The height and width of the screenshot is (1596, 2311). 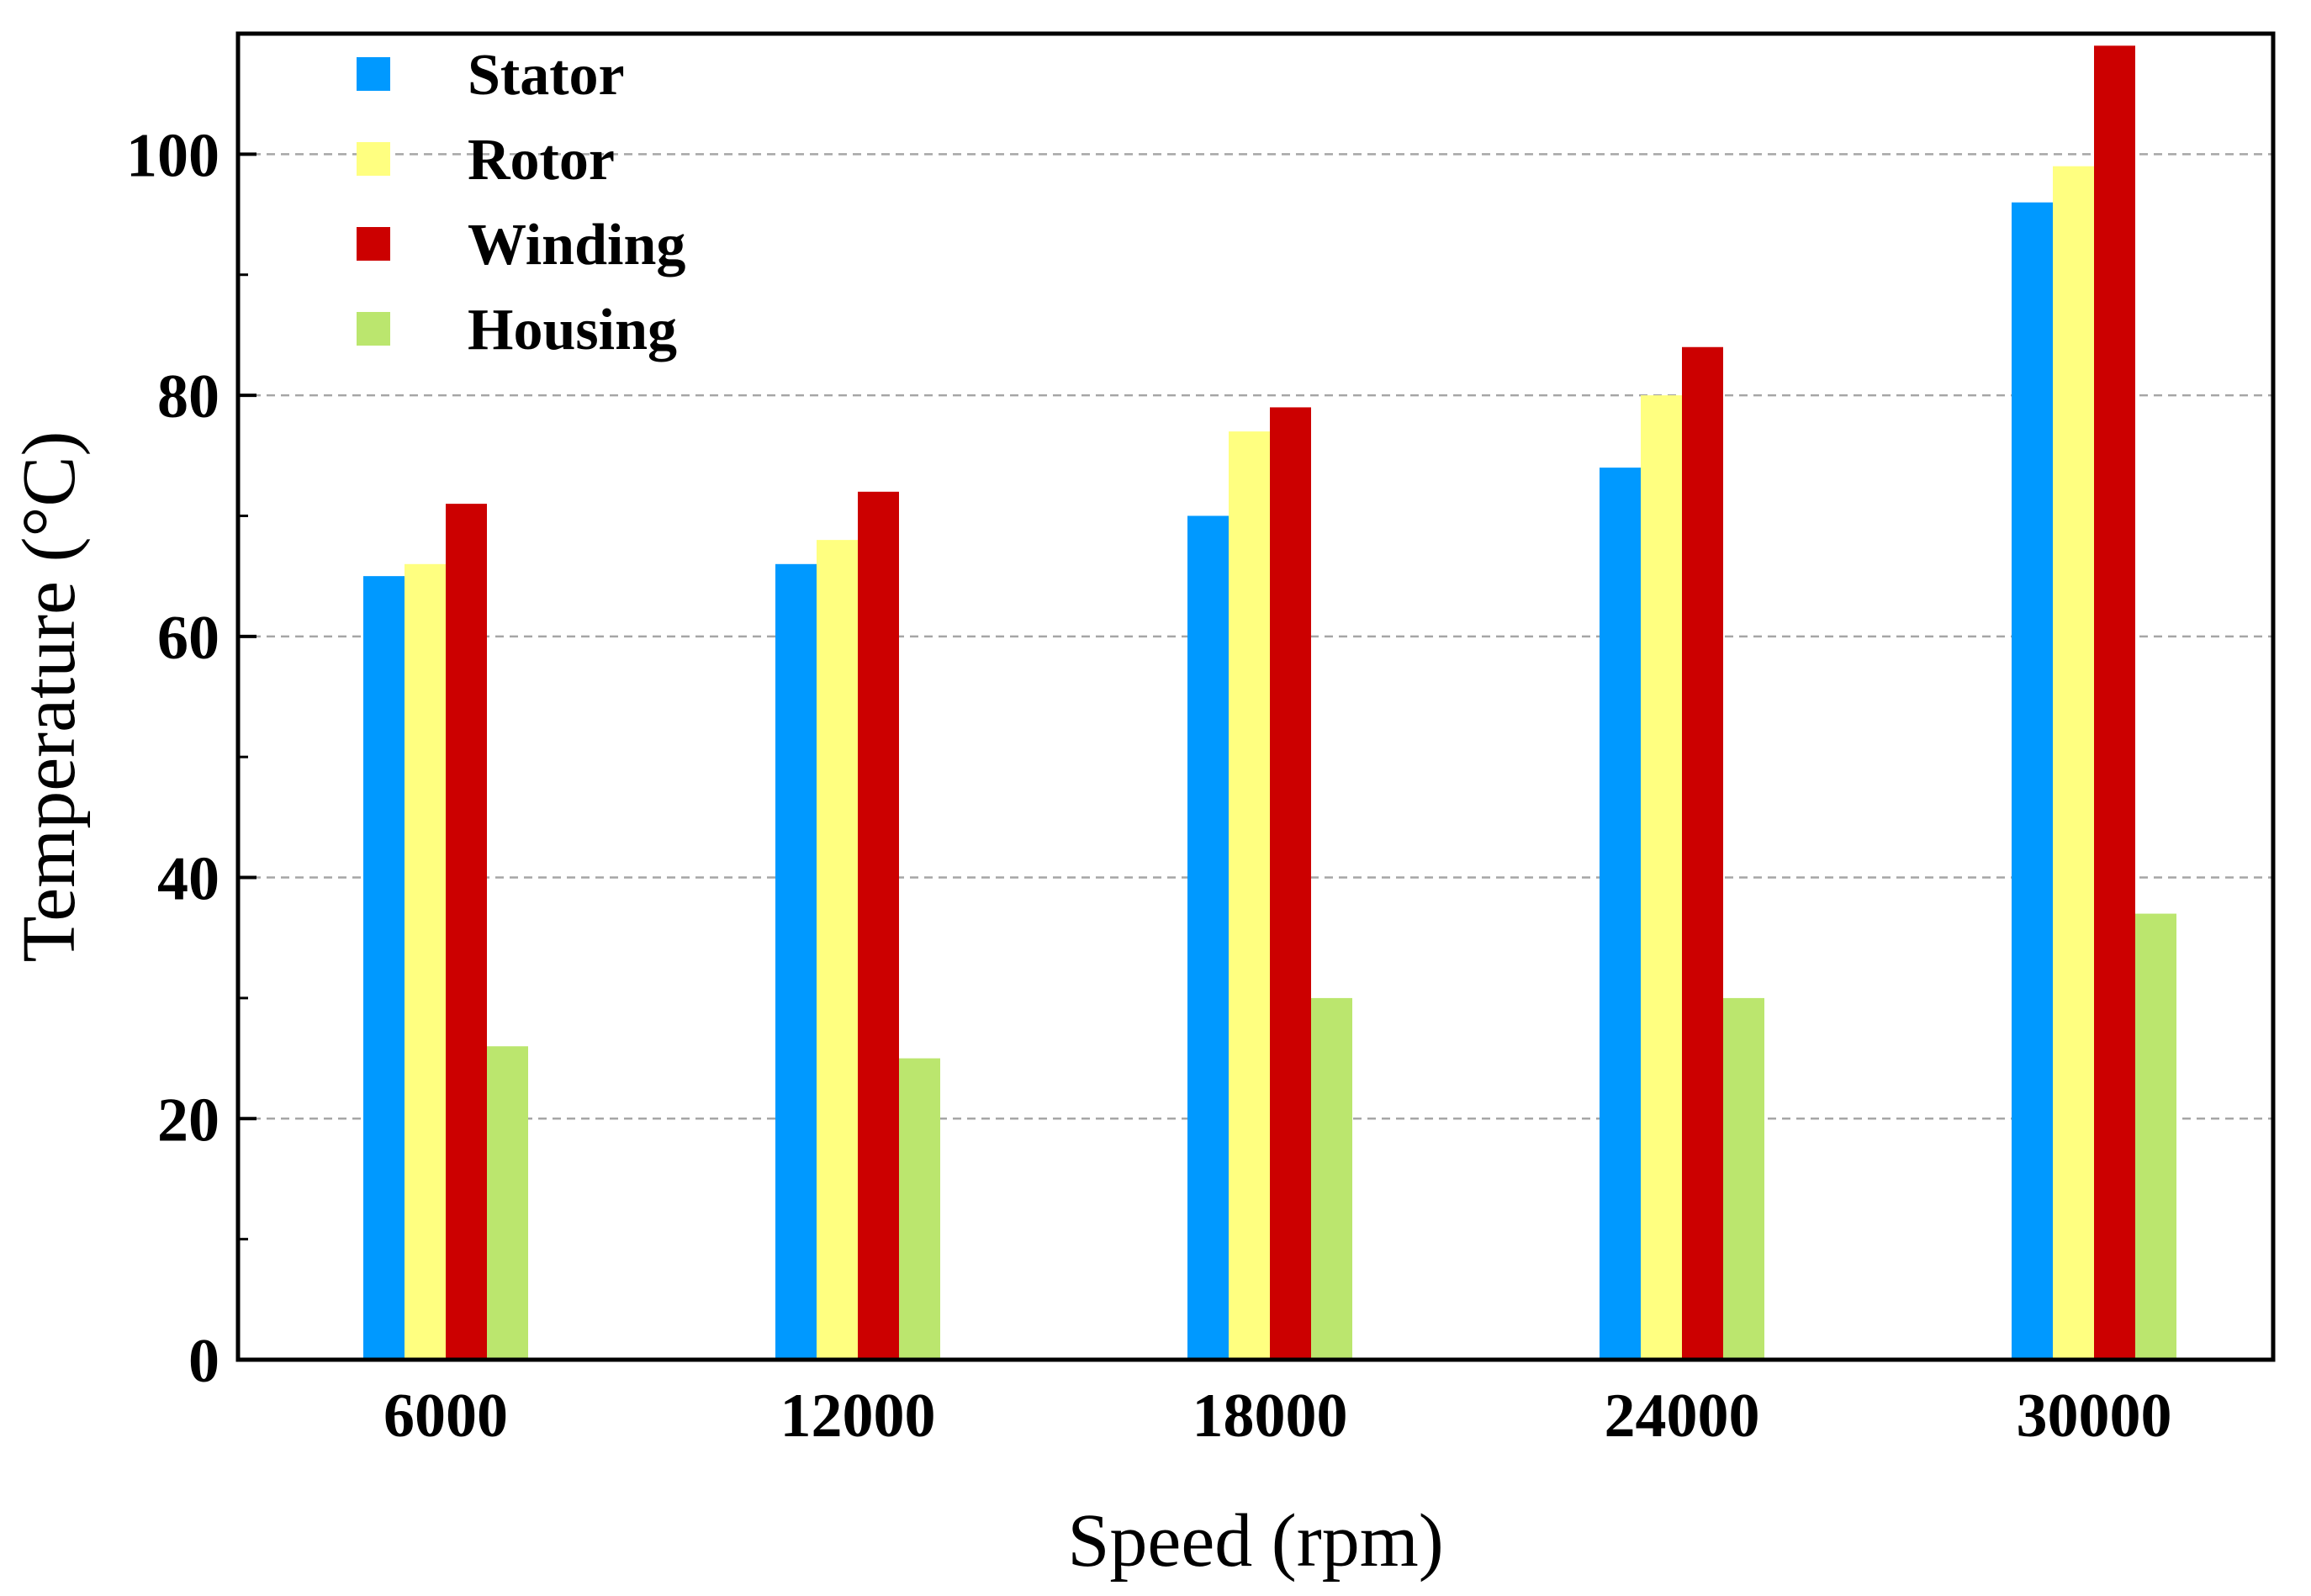 What do you see at coordinates (1270, 1416) in the screenshot?
I see `x-tick-label: 18000` at bounding box center [1270, 1416].